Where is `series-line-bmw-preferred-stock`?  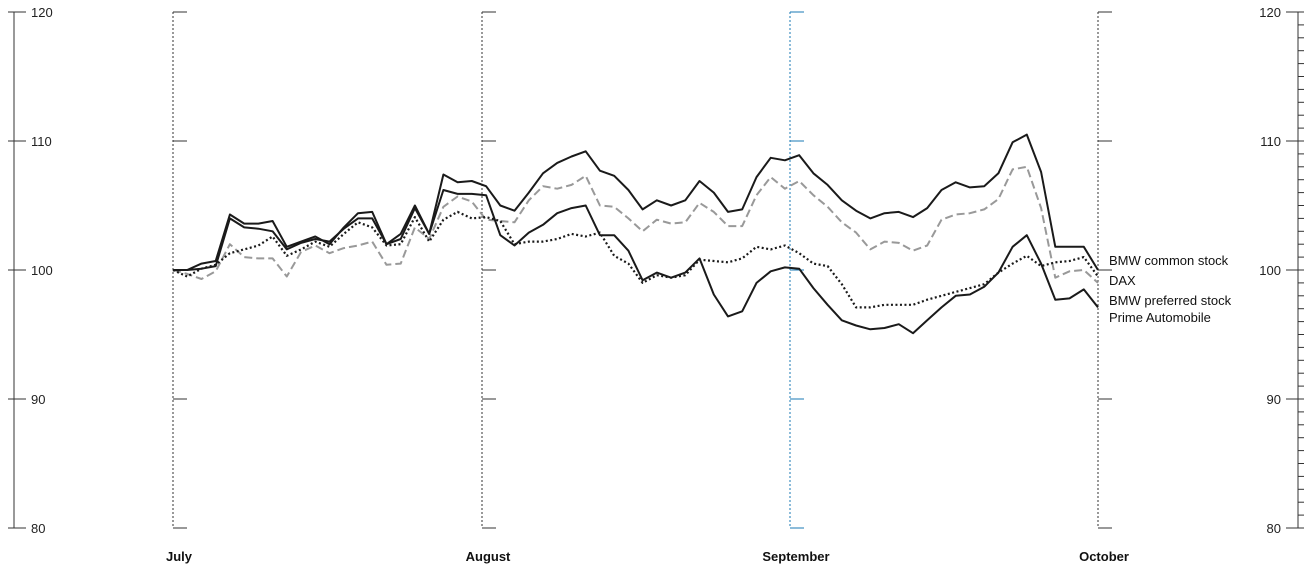
series-line-bmw-preferred-stock is located at coordinates (635, 259).